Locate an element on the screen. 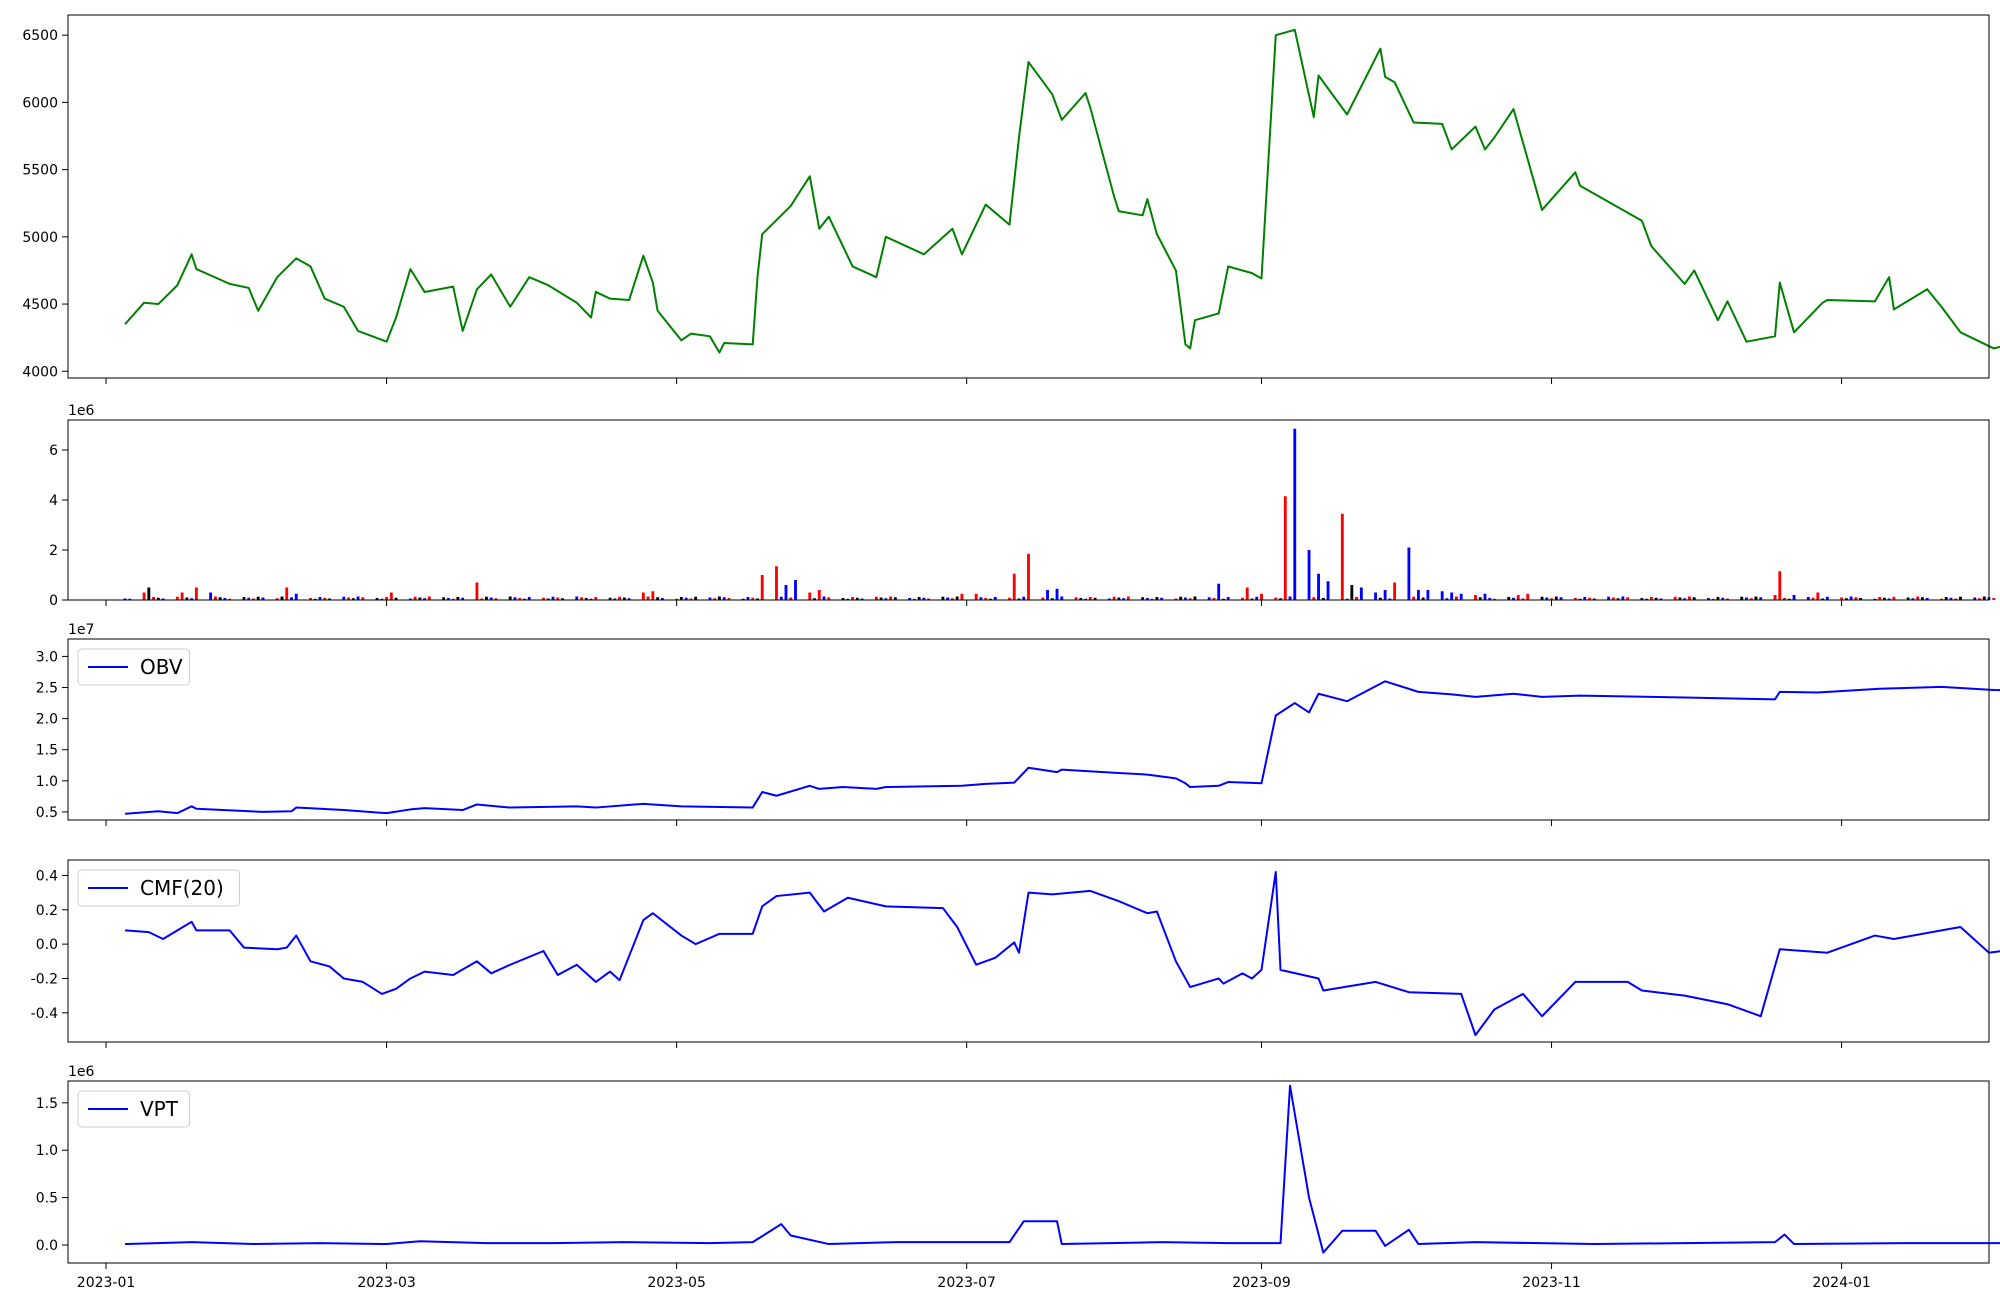  legend-box is located at coordinates (133, 1109).